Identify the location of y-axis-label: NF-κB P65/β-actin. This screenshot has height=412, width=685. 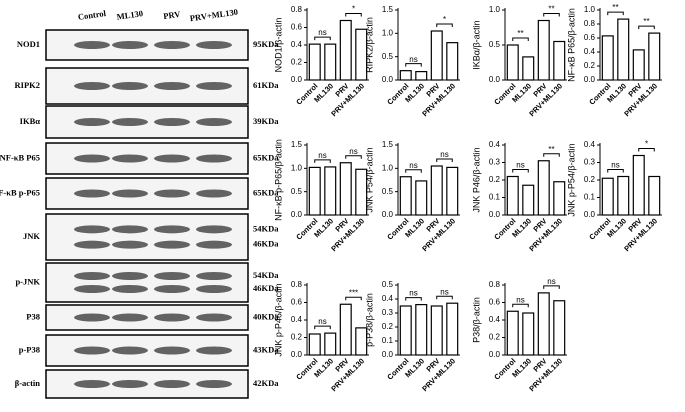
(571, 45).